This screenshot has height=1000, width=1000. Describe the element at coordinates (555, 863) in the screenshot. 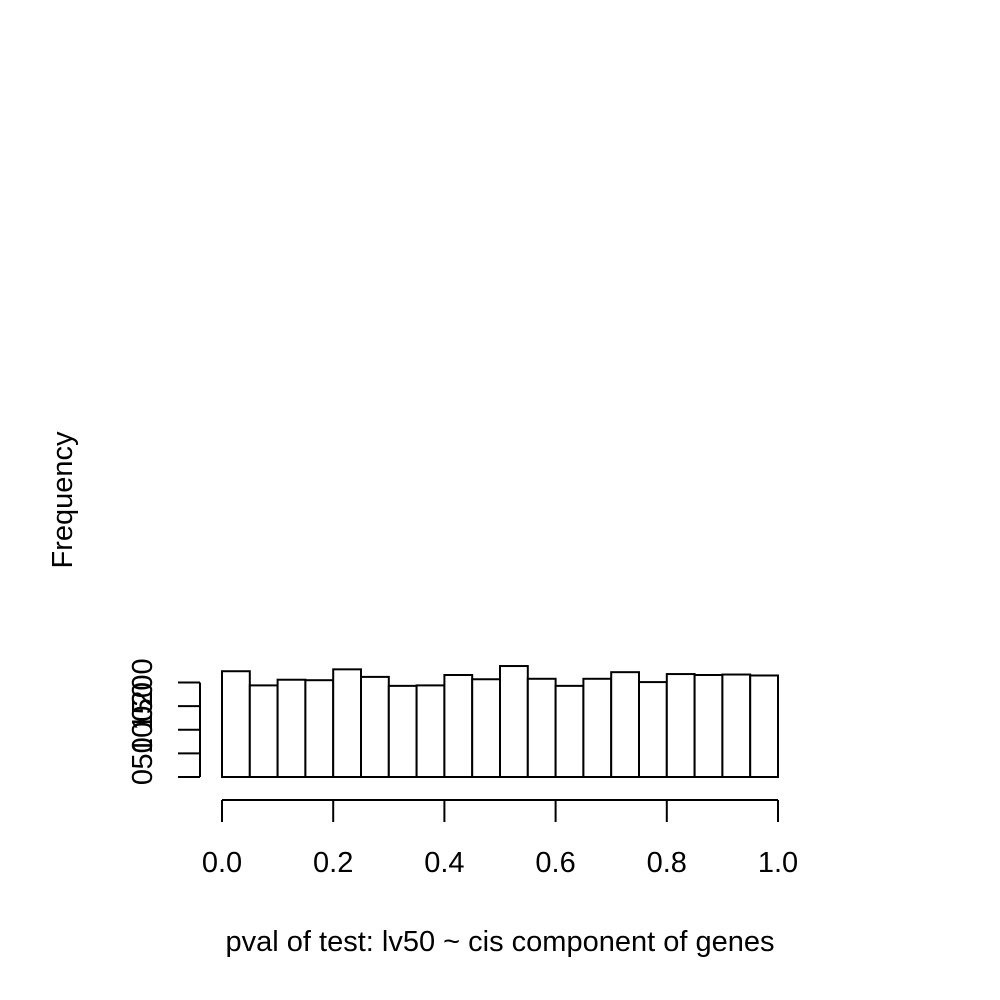

I see `x-tick-label: 0.6` at that location.